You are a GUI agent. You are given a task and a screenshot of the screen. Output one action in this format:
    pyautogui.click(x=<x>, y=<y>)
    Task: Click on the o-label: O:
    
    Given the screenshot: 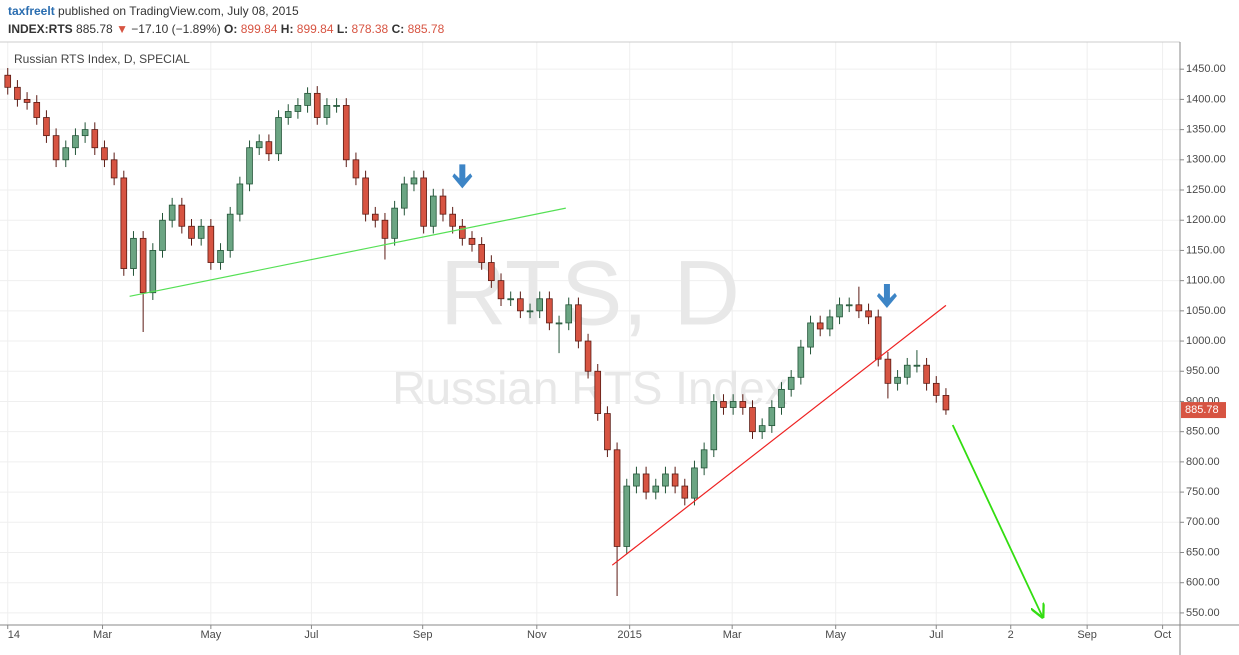 What is the action you would take?
    pyautogui.click(x=231, y=29)
    